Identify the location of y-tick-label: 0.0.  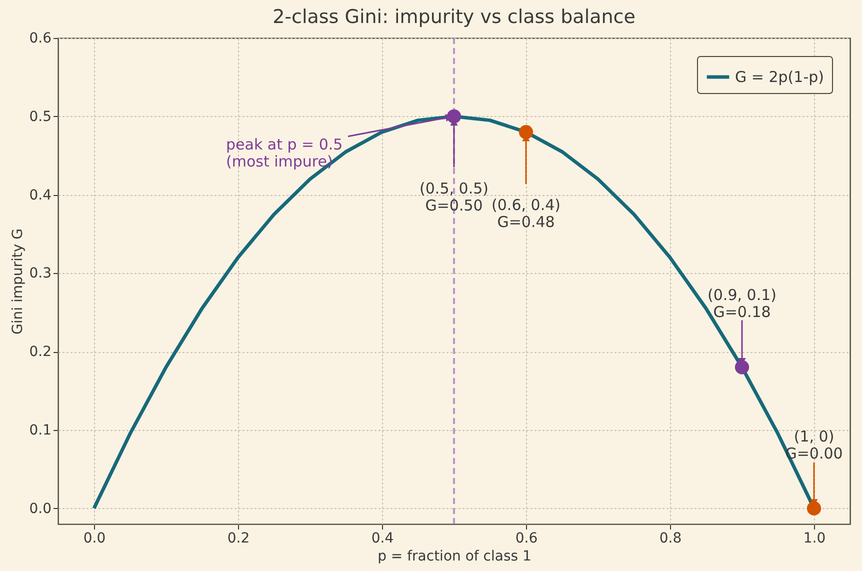
(40, 508).